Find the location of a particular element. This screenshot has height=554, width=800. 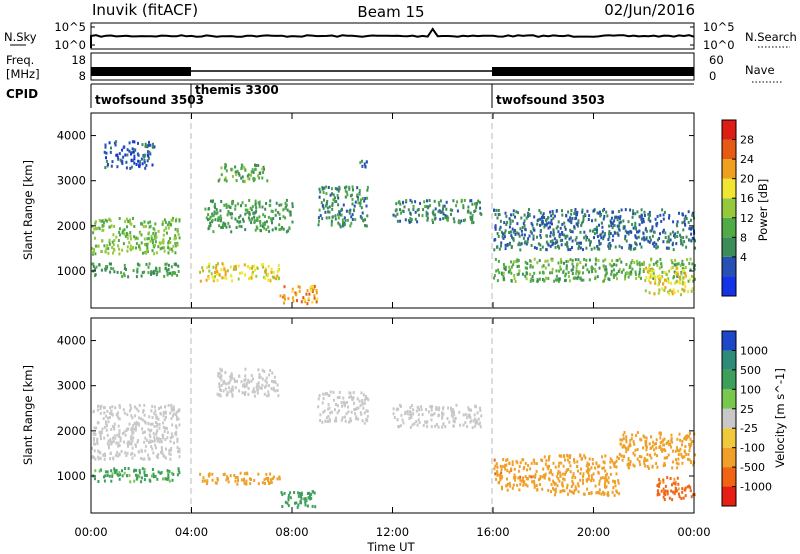

colorbar-tick-label: 500 is located at coordinates (750, 370).